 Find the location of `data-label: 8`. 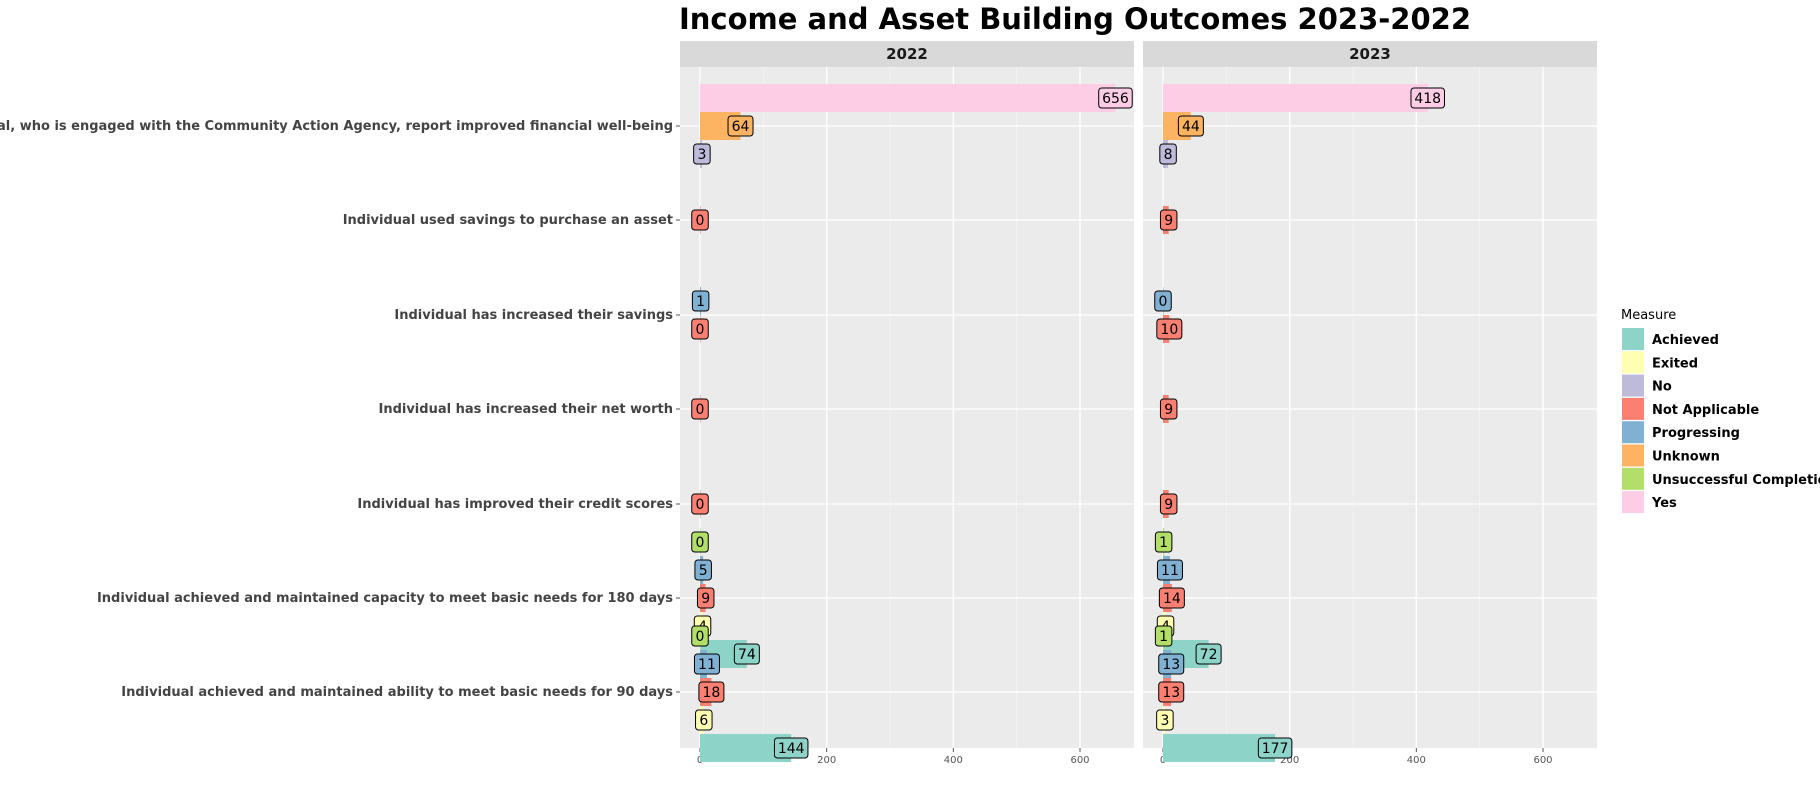

data-label: 8 is located at coordinates (1168, 155).